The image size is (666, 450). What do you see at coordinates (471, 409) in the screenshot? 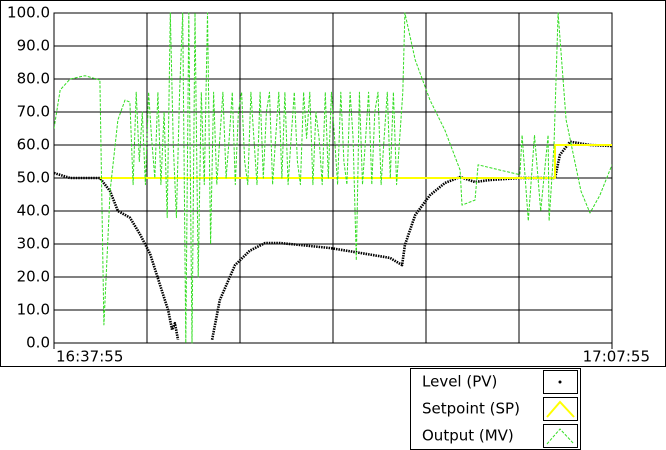
I see `legend-label: Setpoint (SP)` at bounding box center [471, 409].